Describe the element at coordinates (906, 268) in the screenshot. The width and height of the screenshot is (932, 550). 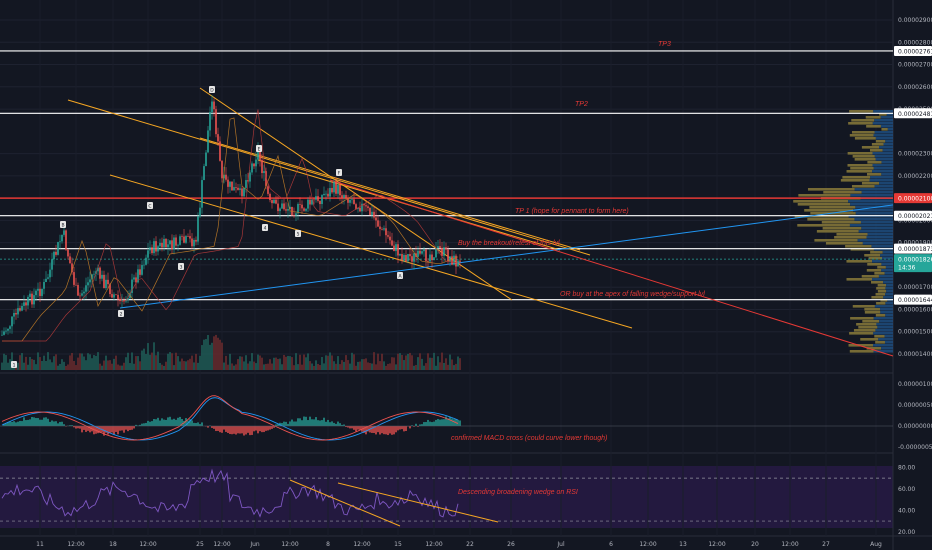
I see `price-tag-label: 14:36` at that location.